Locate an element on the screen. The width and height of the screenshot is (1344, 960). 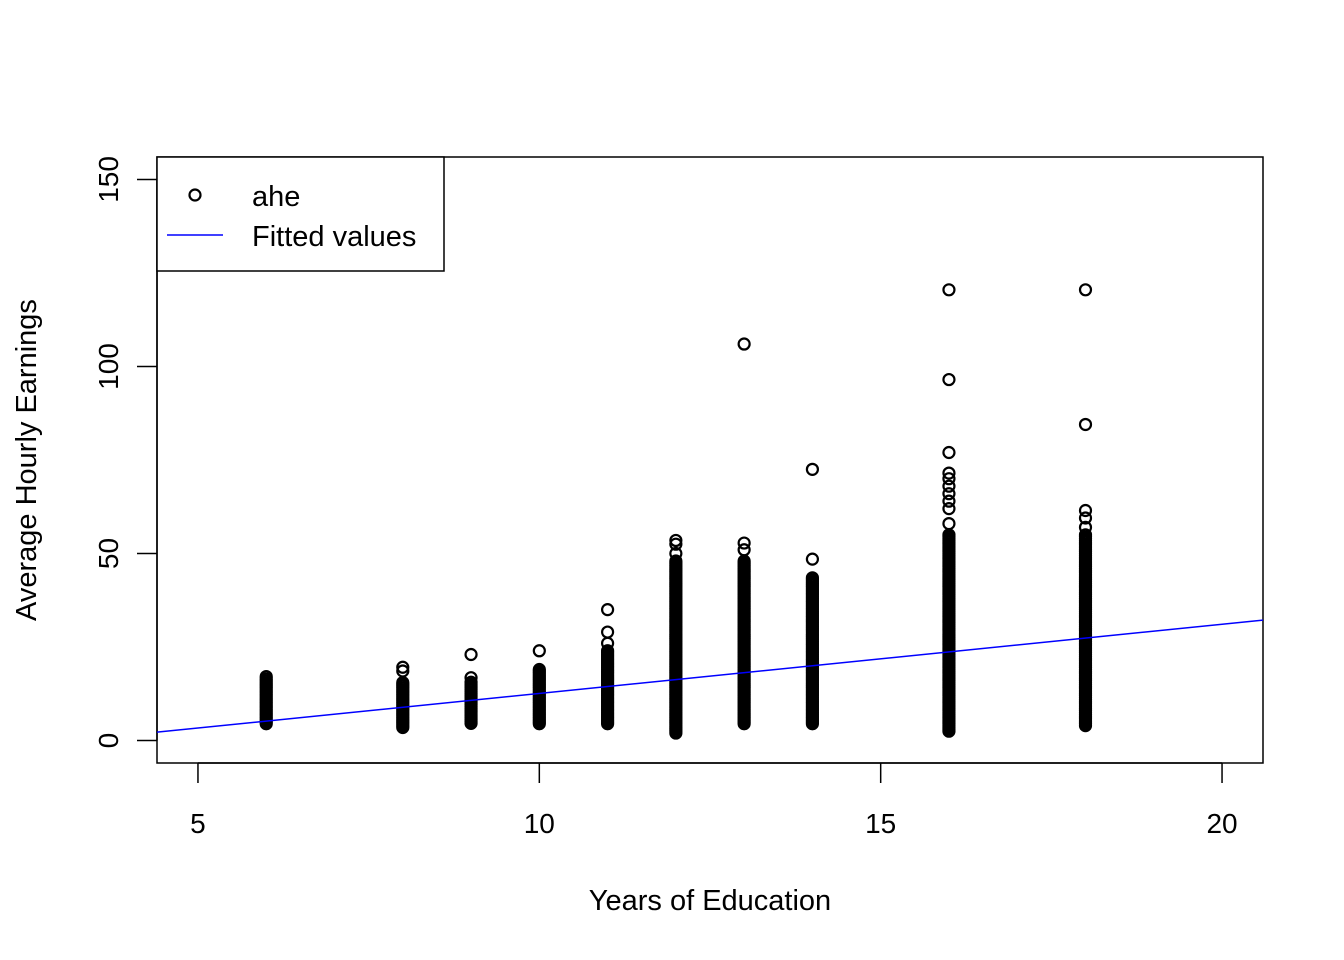
fitted-values-series is located at coordinates (710, 676).